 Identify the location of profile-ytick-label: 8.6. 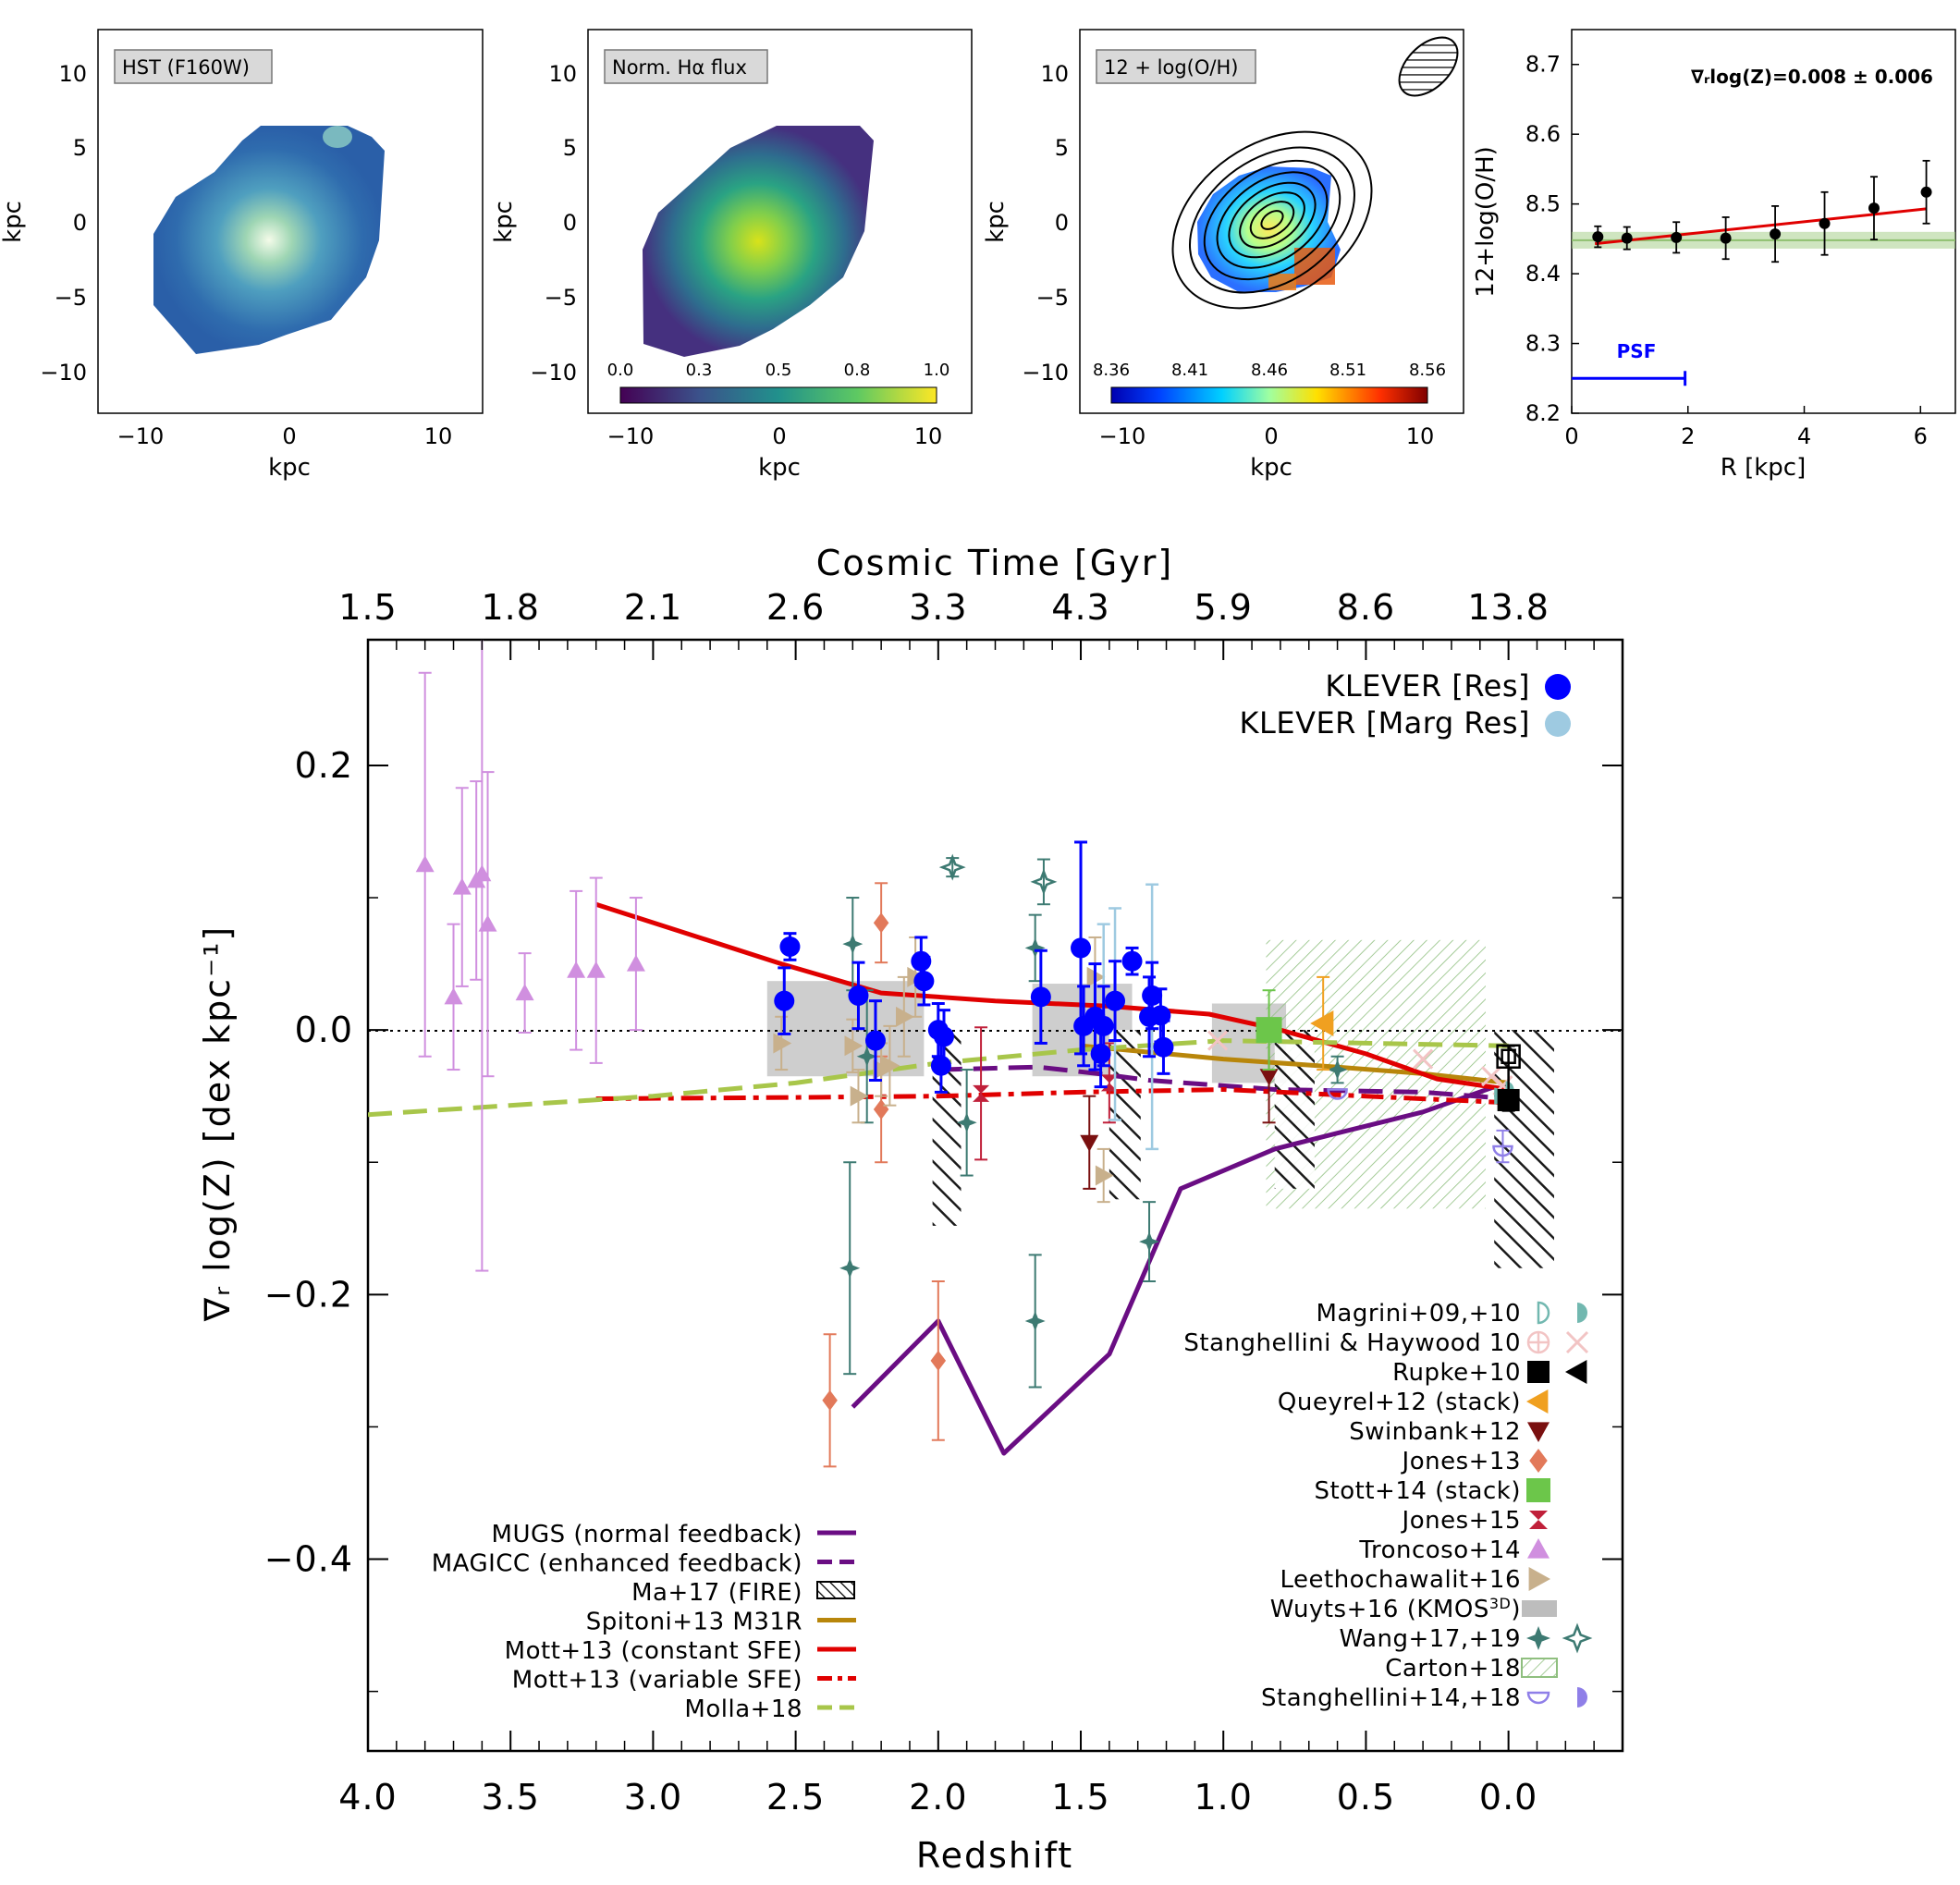
(1543, 134).